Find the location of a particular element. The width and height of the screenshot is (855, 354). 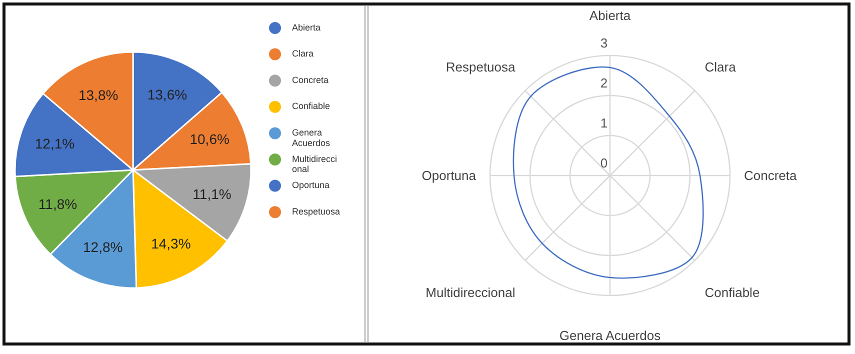

spoke-label: Oportuna is located at coordinates (449, 176).